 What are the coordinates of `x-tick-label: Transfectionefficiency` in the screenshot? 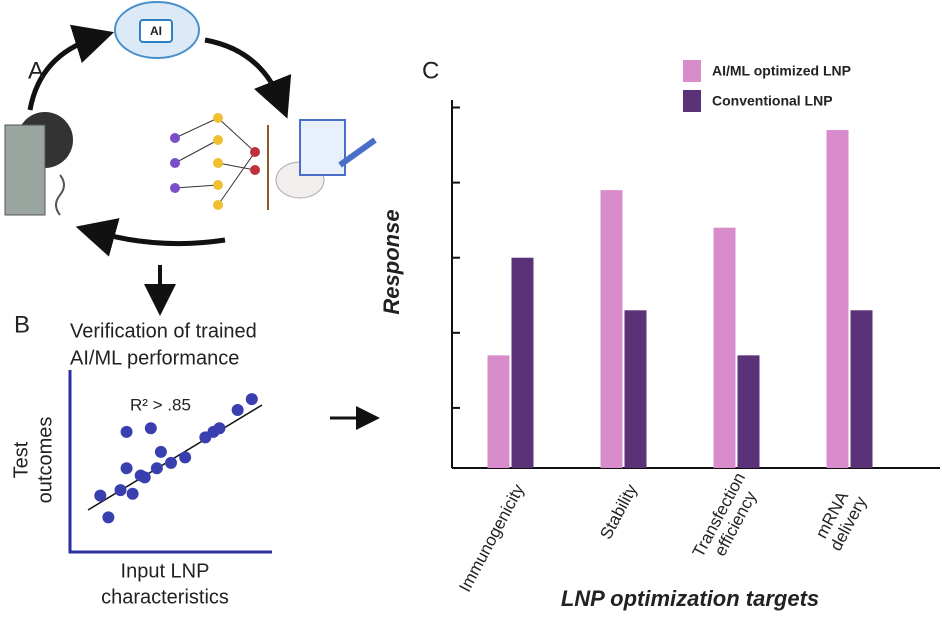 It's located at (727, 520).